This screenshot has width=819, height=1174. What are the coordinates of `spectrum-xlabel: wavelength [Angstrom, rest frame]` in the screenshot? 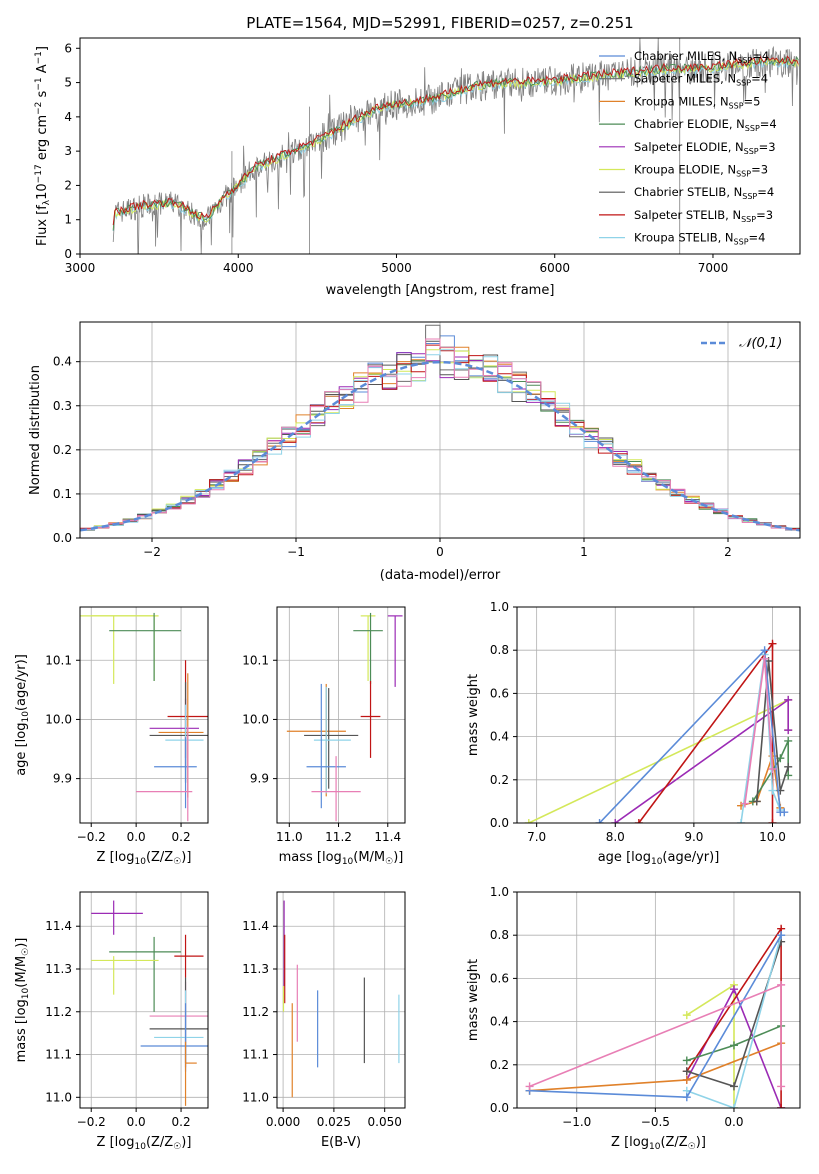 It's located at (440, 290).